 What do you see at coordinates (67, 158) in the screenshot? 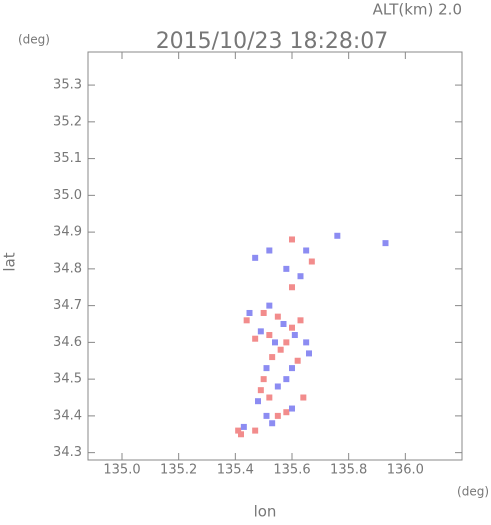
I see `y-tick-label: 35.1` at bounding box center [67, 158].